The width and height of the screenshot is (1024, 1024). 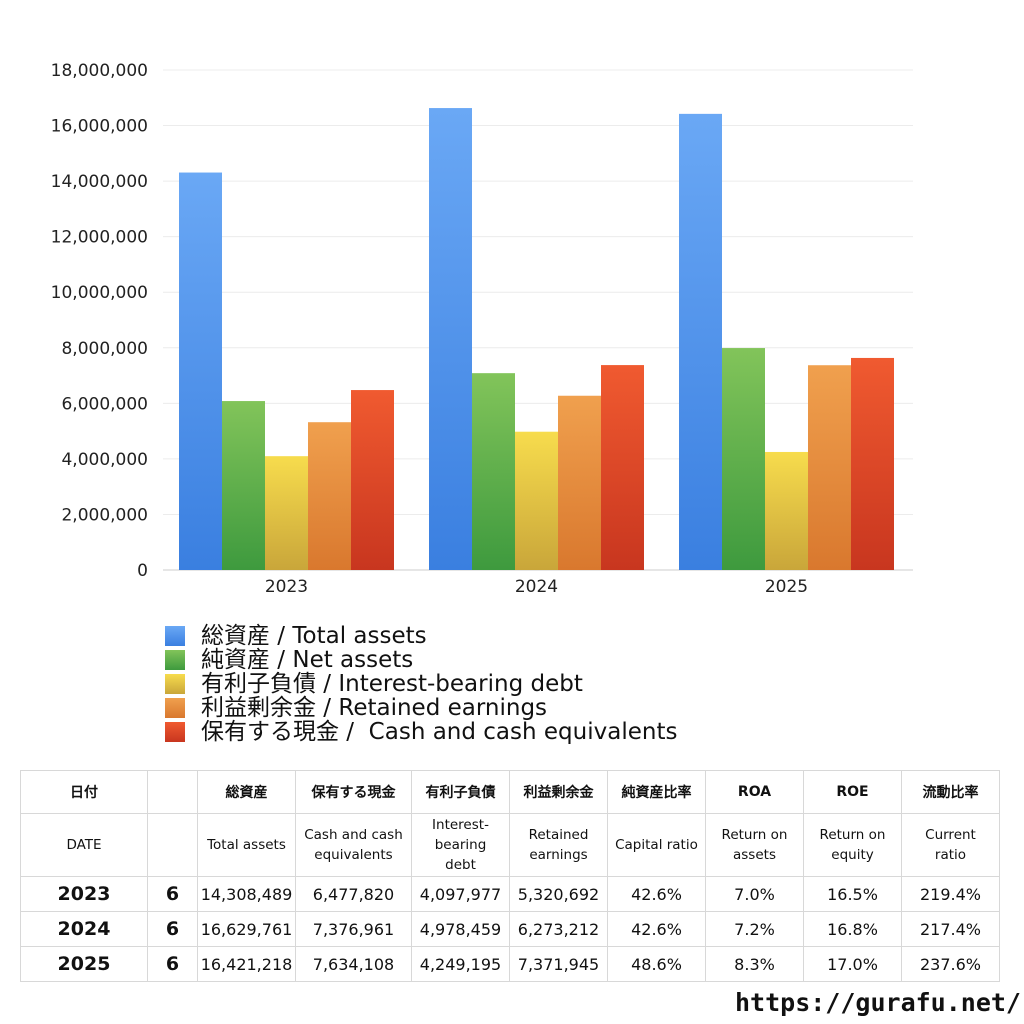 I want to click on legend-label: 保有する現金 / Cash and cash equivalents, so click(x=439, y=732).